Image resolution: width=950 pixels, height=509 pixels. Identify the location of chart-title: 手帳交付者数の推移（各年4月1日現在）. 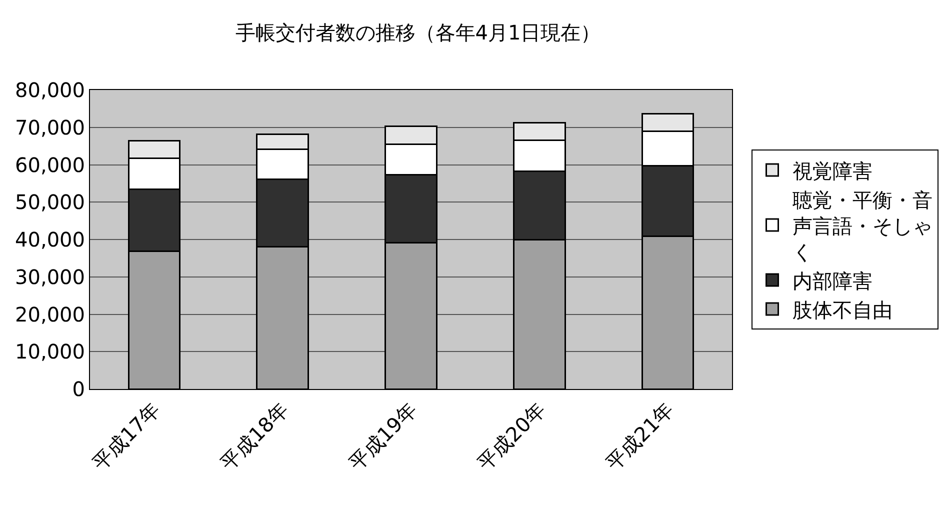
(418, 32).